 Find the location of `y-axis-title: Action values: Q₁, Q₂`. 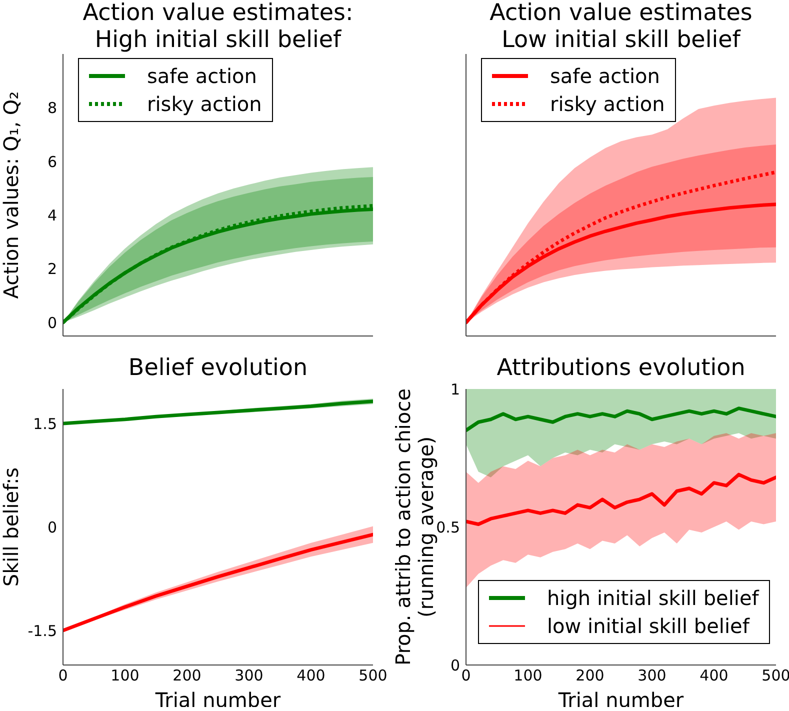

y-axis-title: Action values: Q₁, Q₂ is located at coordinates (11, 195).